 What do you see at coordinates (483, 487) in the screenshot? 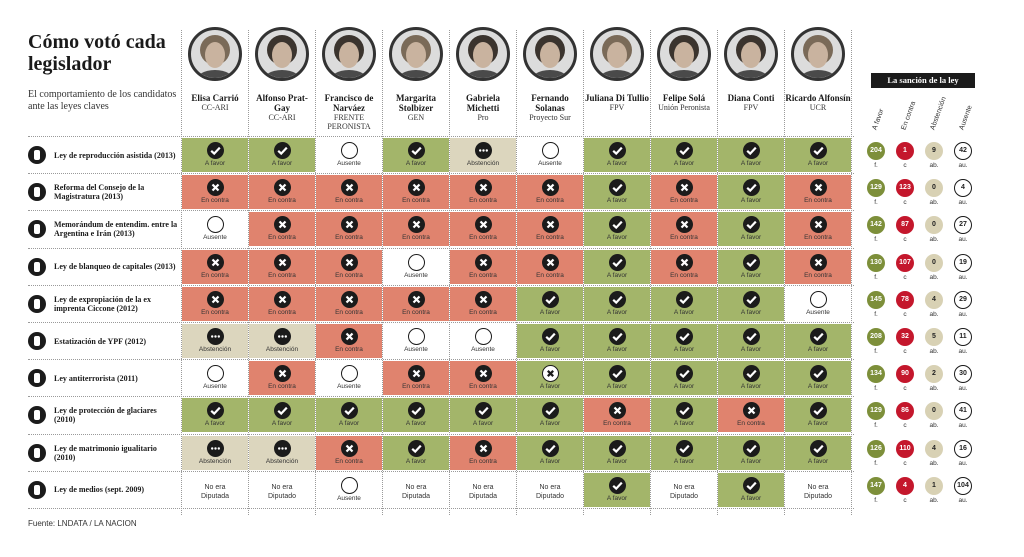
I see `not-deputy-line: No era` at bounding box center [483, 487].